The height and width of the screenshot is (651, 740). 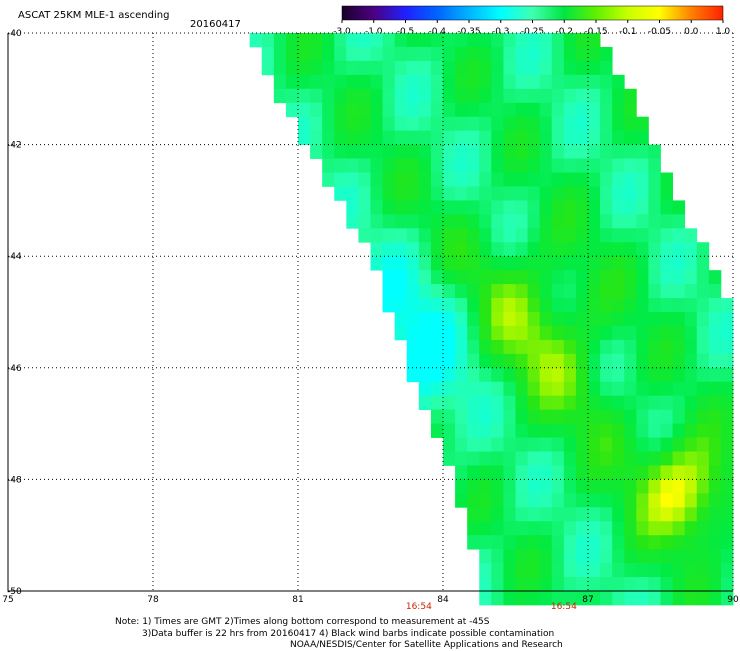 I want to click on time-label: 16:54, so click(x=419, y=607).